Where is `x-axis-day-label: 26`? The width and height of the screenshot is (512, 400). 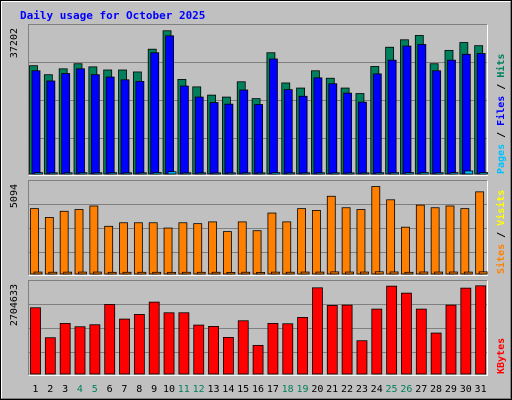 x-axis-day-label: 26 is located at coordinates (406, 389).